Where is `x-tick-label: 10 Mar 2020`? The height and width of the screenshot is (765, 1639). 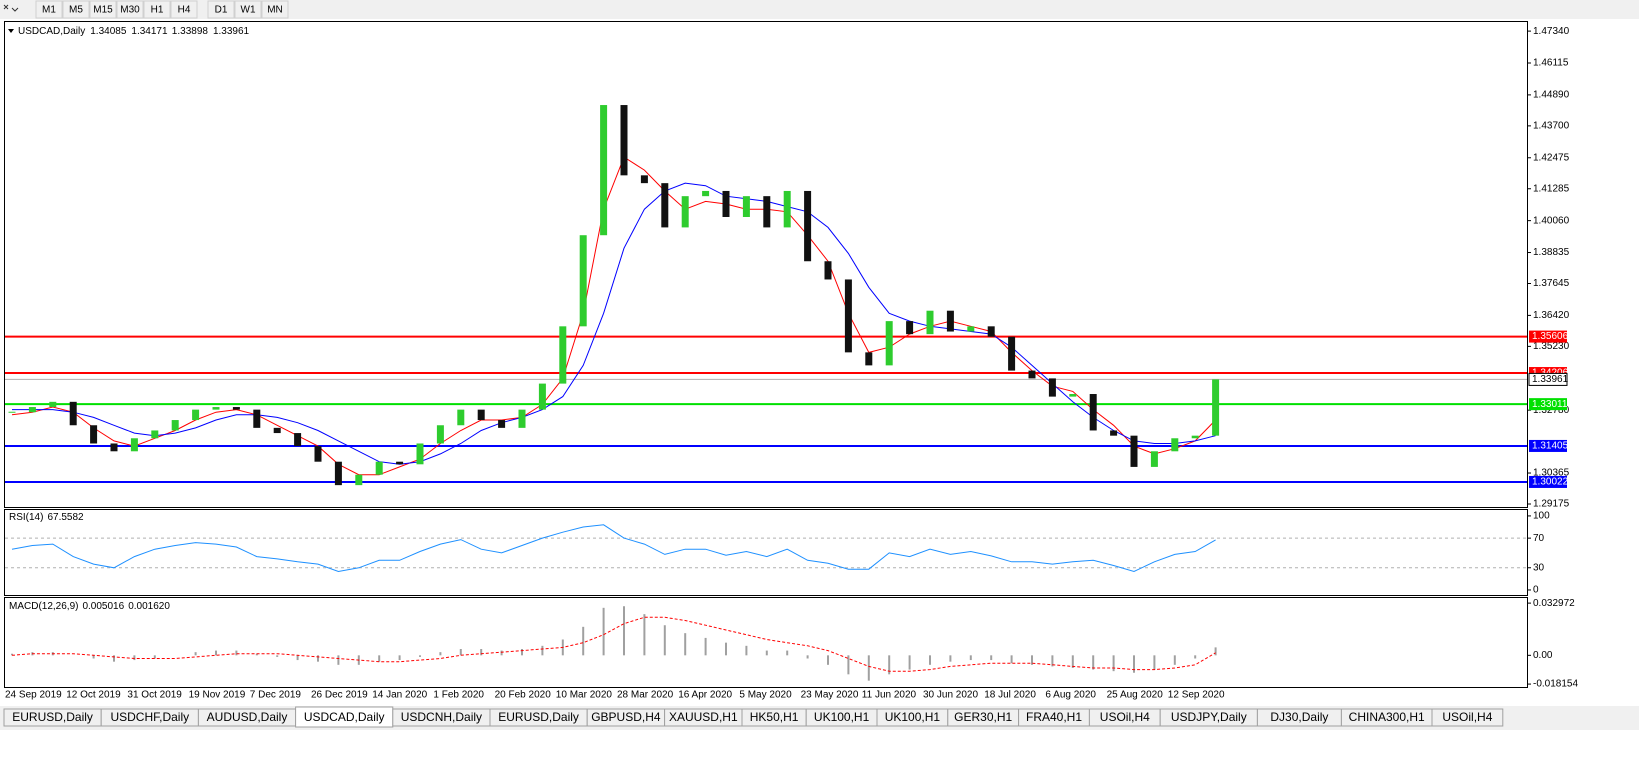 x-tick-label: 10 Mar 2020 is located at coordinates (584, 695).